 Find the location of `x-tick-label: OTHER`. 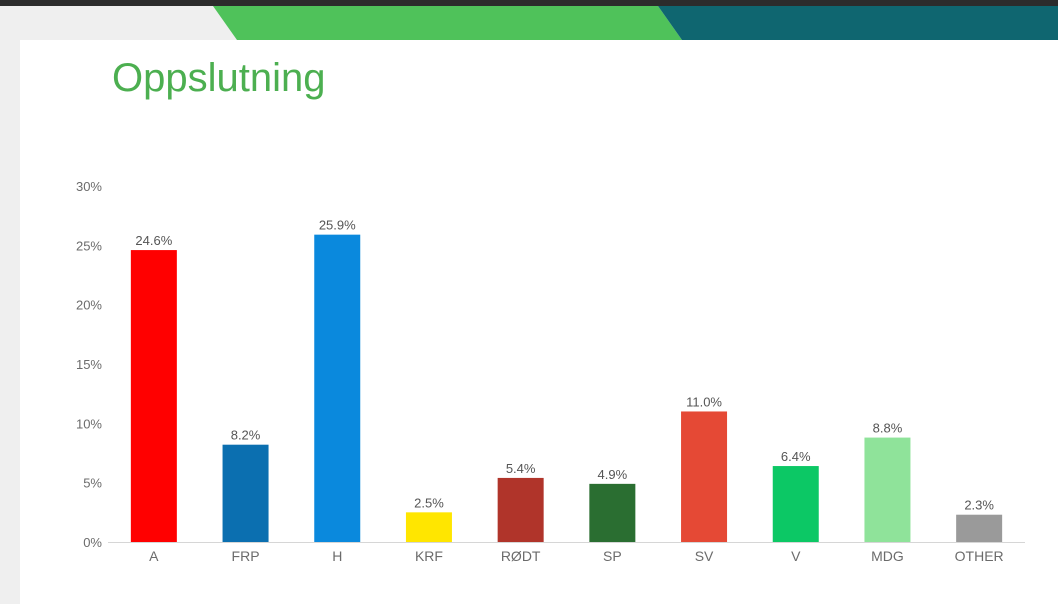

x-tick-label: OTHER is located at coordinates (979, 556).